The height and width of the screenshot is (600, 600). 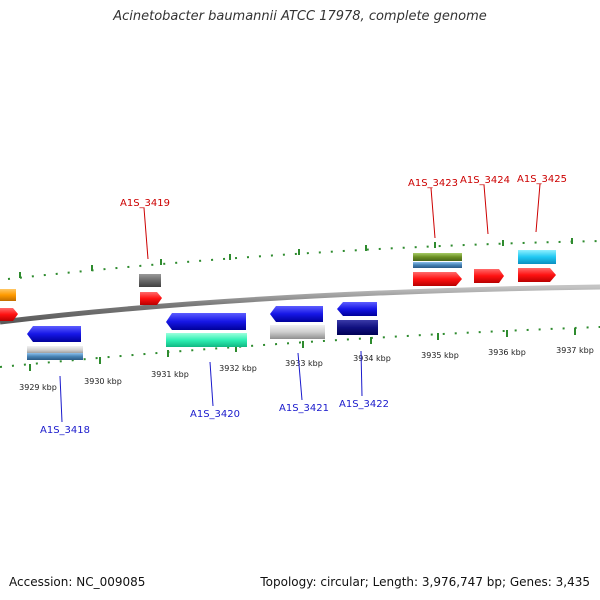 What do you see at coordinates (537, 275) in the screenshot?
I see `gene-a1s-3425-arrow` at bounding box center [537, 275].